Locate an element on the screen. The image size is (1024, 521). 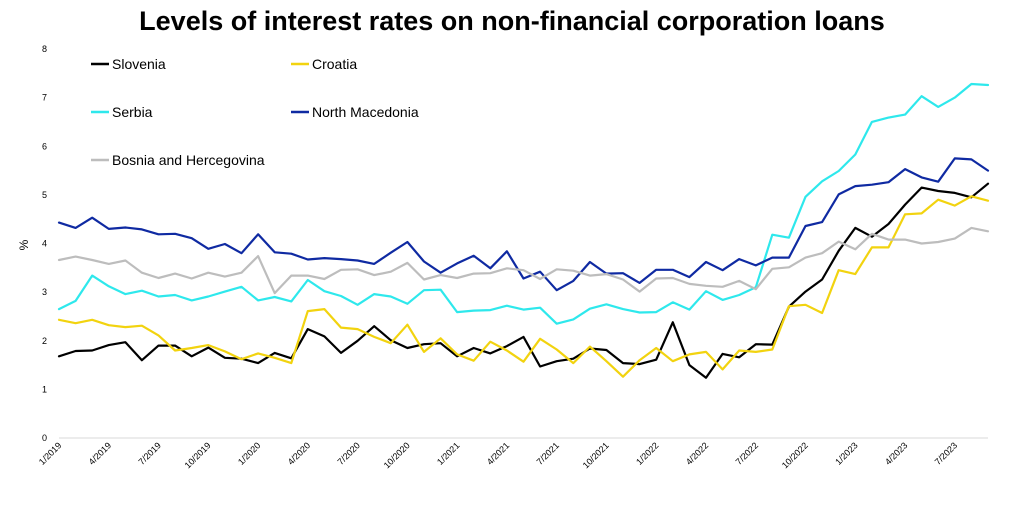
x-tick-label: 7/2023 is located at coordinates (946, 453).